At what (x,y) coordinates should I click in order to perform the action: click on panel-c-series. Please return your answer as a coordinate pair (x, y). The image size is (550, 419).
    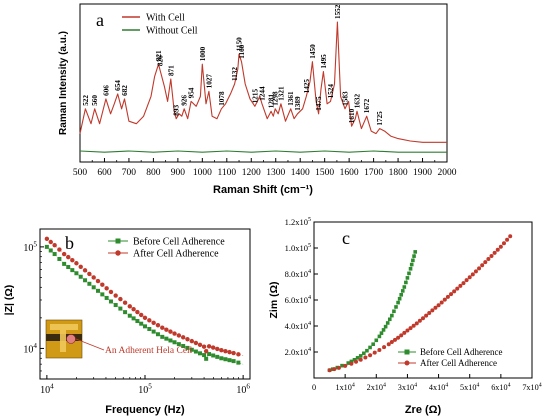
    Looking at the image, I should click on (420, 303).